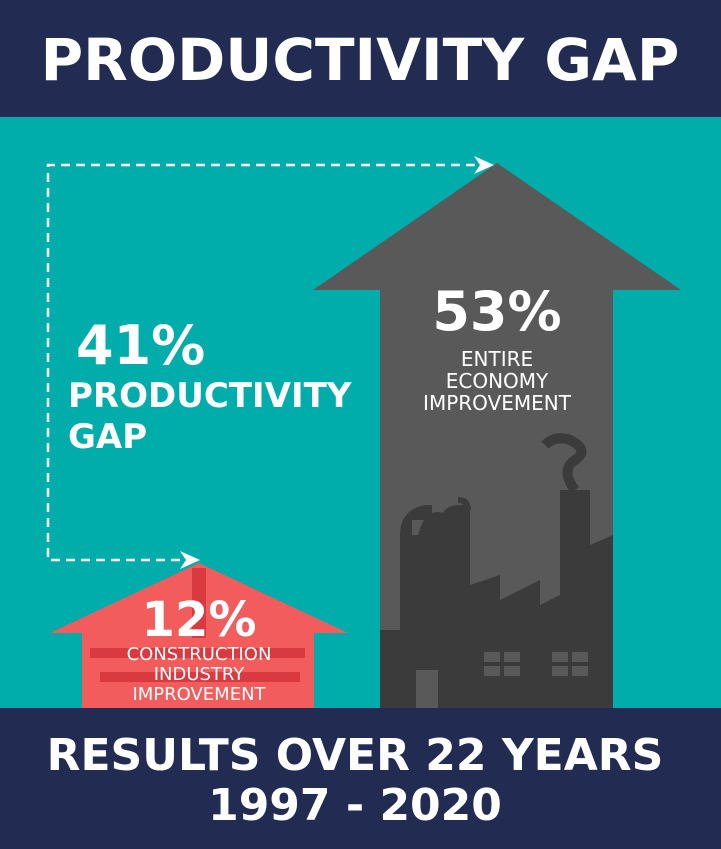 This screenshot has height=849, width=721. I want to click on economy-line: ECONOMY, so click(497, 381).